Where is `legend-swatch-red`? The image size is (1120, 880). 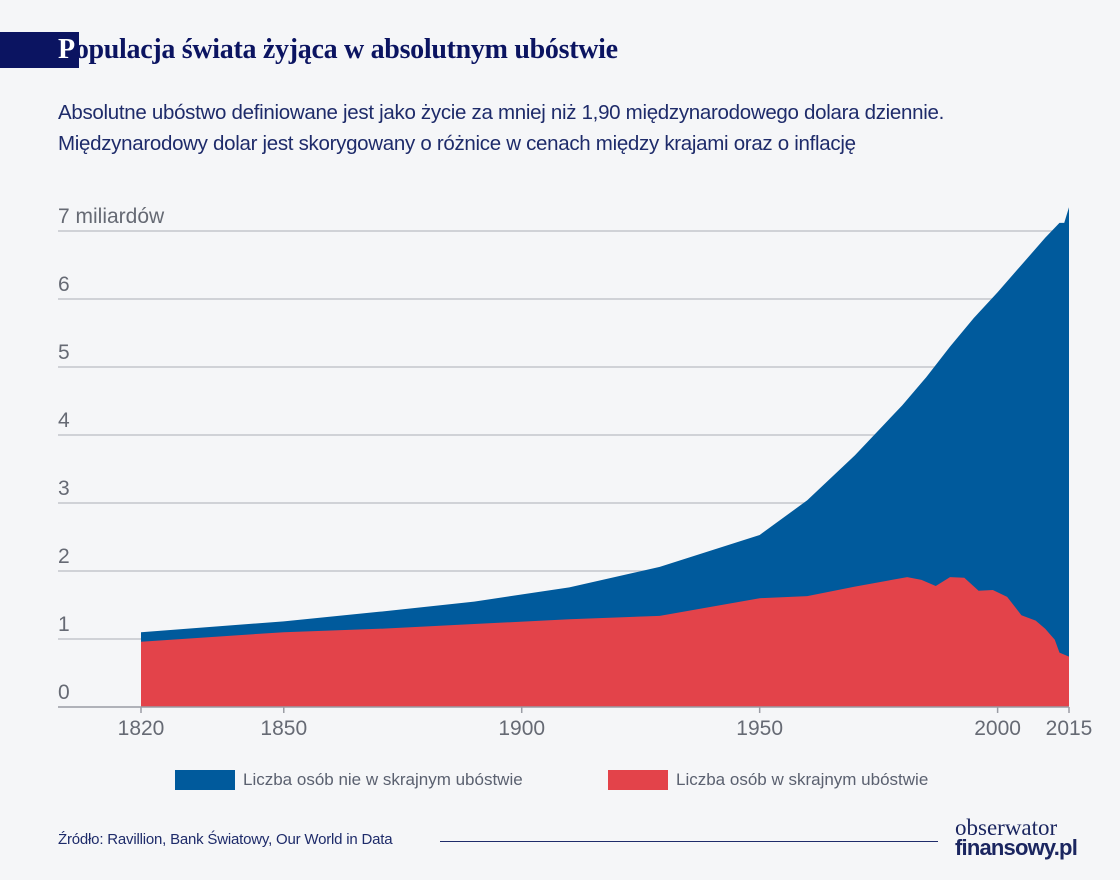
legend-swatch-red is located at coordinates (638, 780).